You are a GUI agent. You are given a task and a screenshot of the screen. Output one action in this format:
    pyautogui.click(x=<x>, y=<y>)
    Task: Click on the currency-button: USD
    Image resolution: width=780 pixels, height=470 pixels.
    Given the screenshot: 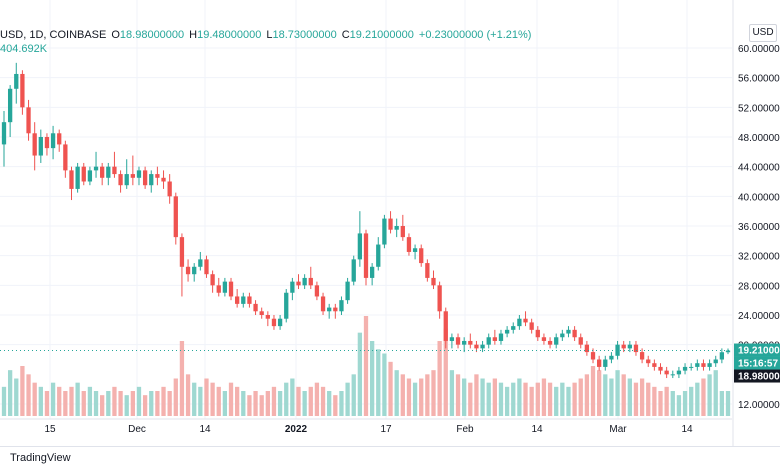 What is the action you would take?
    pyautogui.click(x=763, y=33)
    